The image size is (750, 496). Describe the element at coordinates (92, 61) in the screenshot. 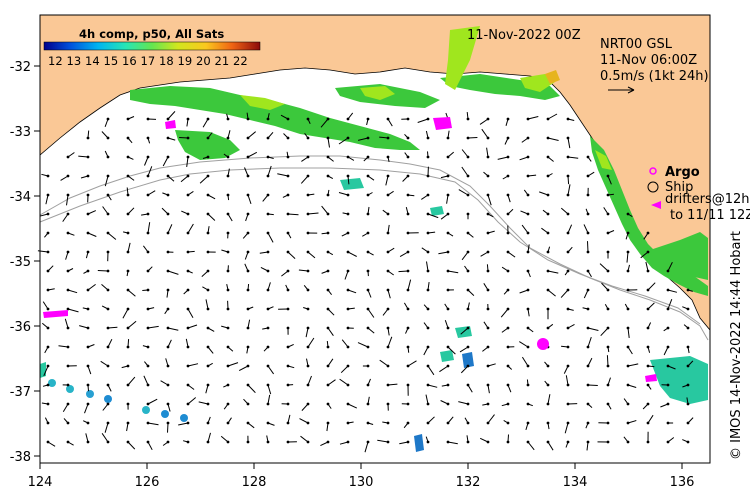

I see `colorbar-tick-label: 14` at that location.